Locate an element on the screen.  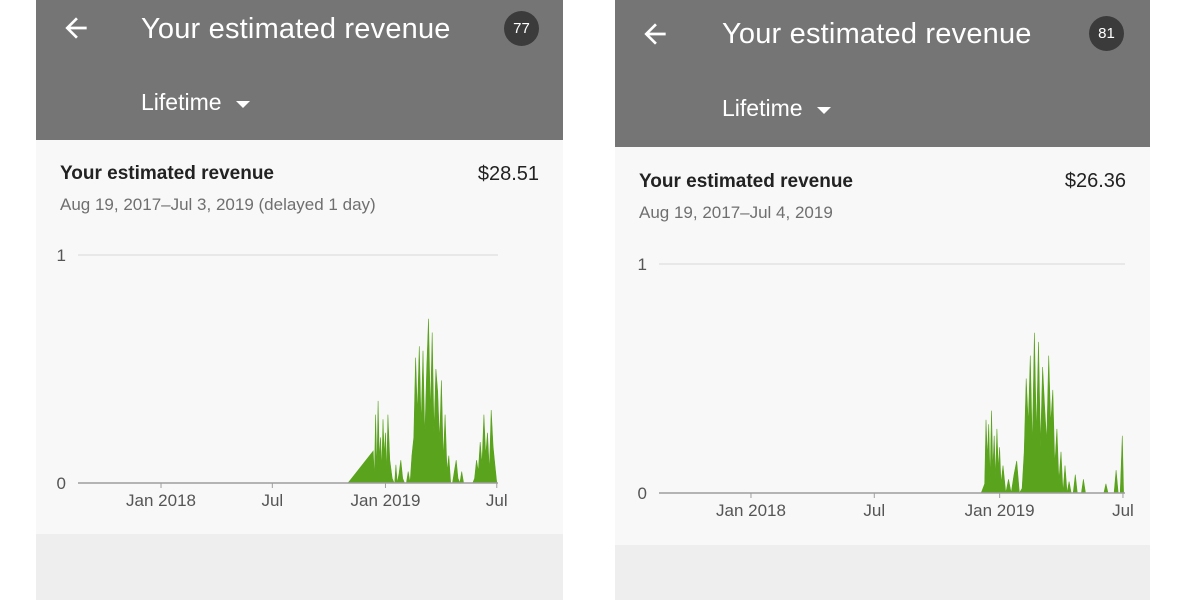
date-range: Aug 19, 2017–Jul 4, 2019 is located at coordinates (736, 212).